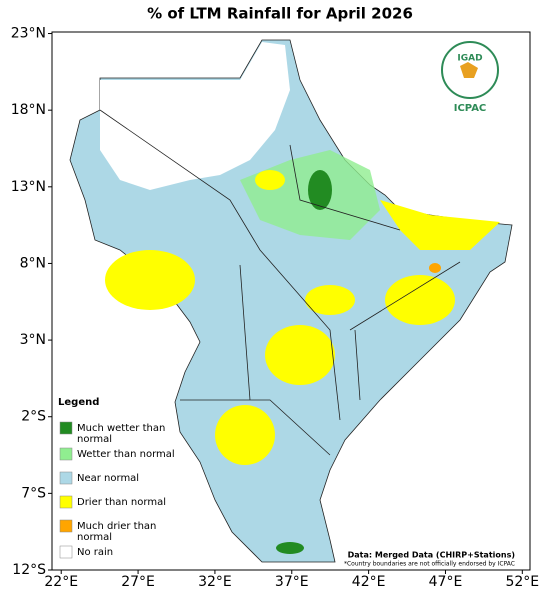 The width and height of the screenshot is (547, 604). Describe the element at coordinates (33, 493) in the screenshot. I see `y-tick-label: 7°S` at that location.